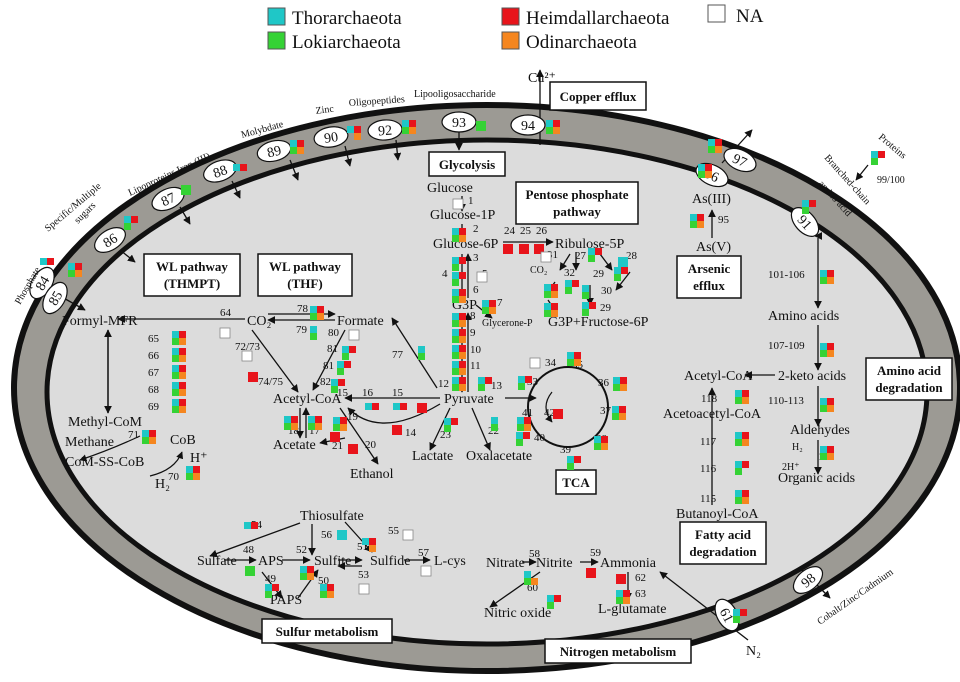 The height and width of the screenshot is (682, 960). Describe the element at coordinates (599, 274) in the screenshot. I see `reaction-number: 29` at that location.